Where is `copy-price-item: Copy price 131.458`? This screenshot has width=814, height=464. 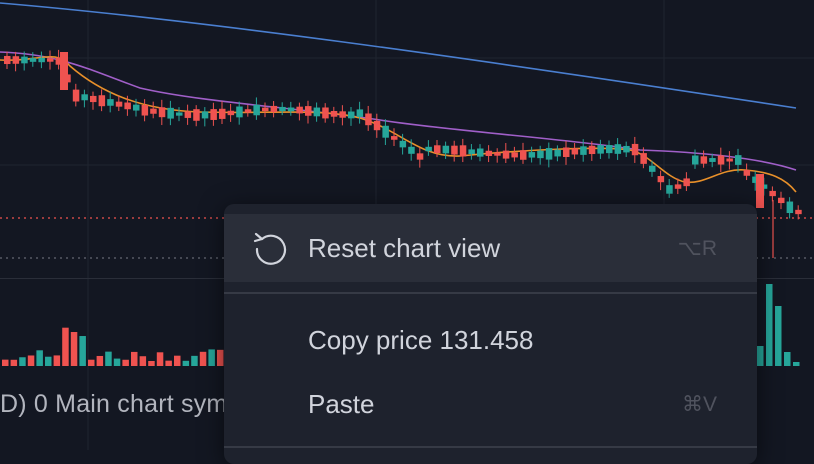
copy-price-item: Copy price 131.458 is located at coordinates (490, 340).